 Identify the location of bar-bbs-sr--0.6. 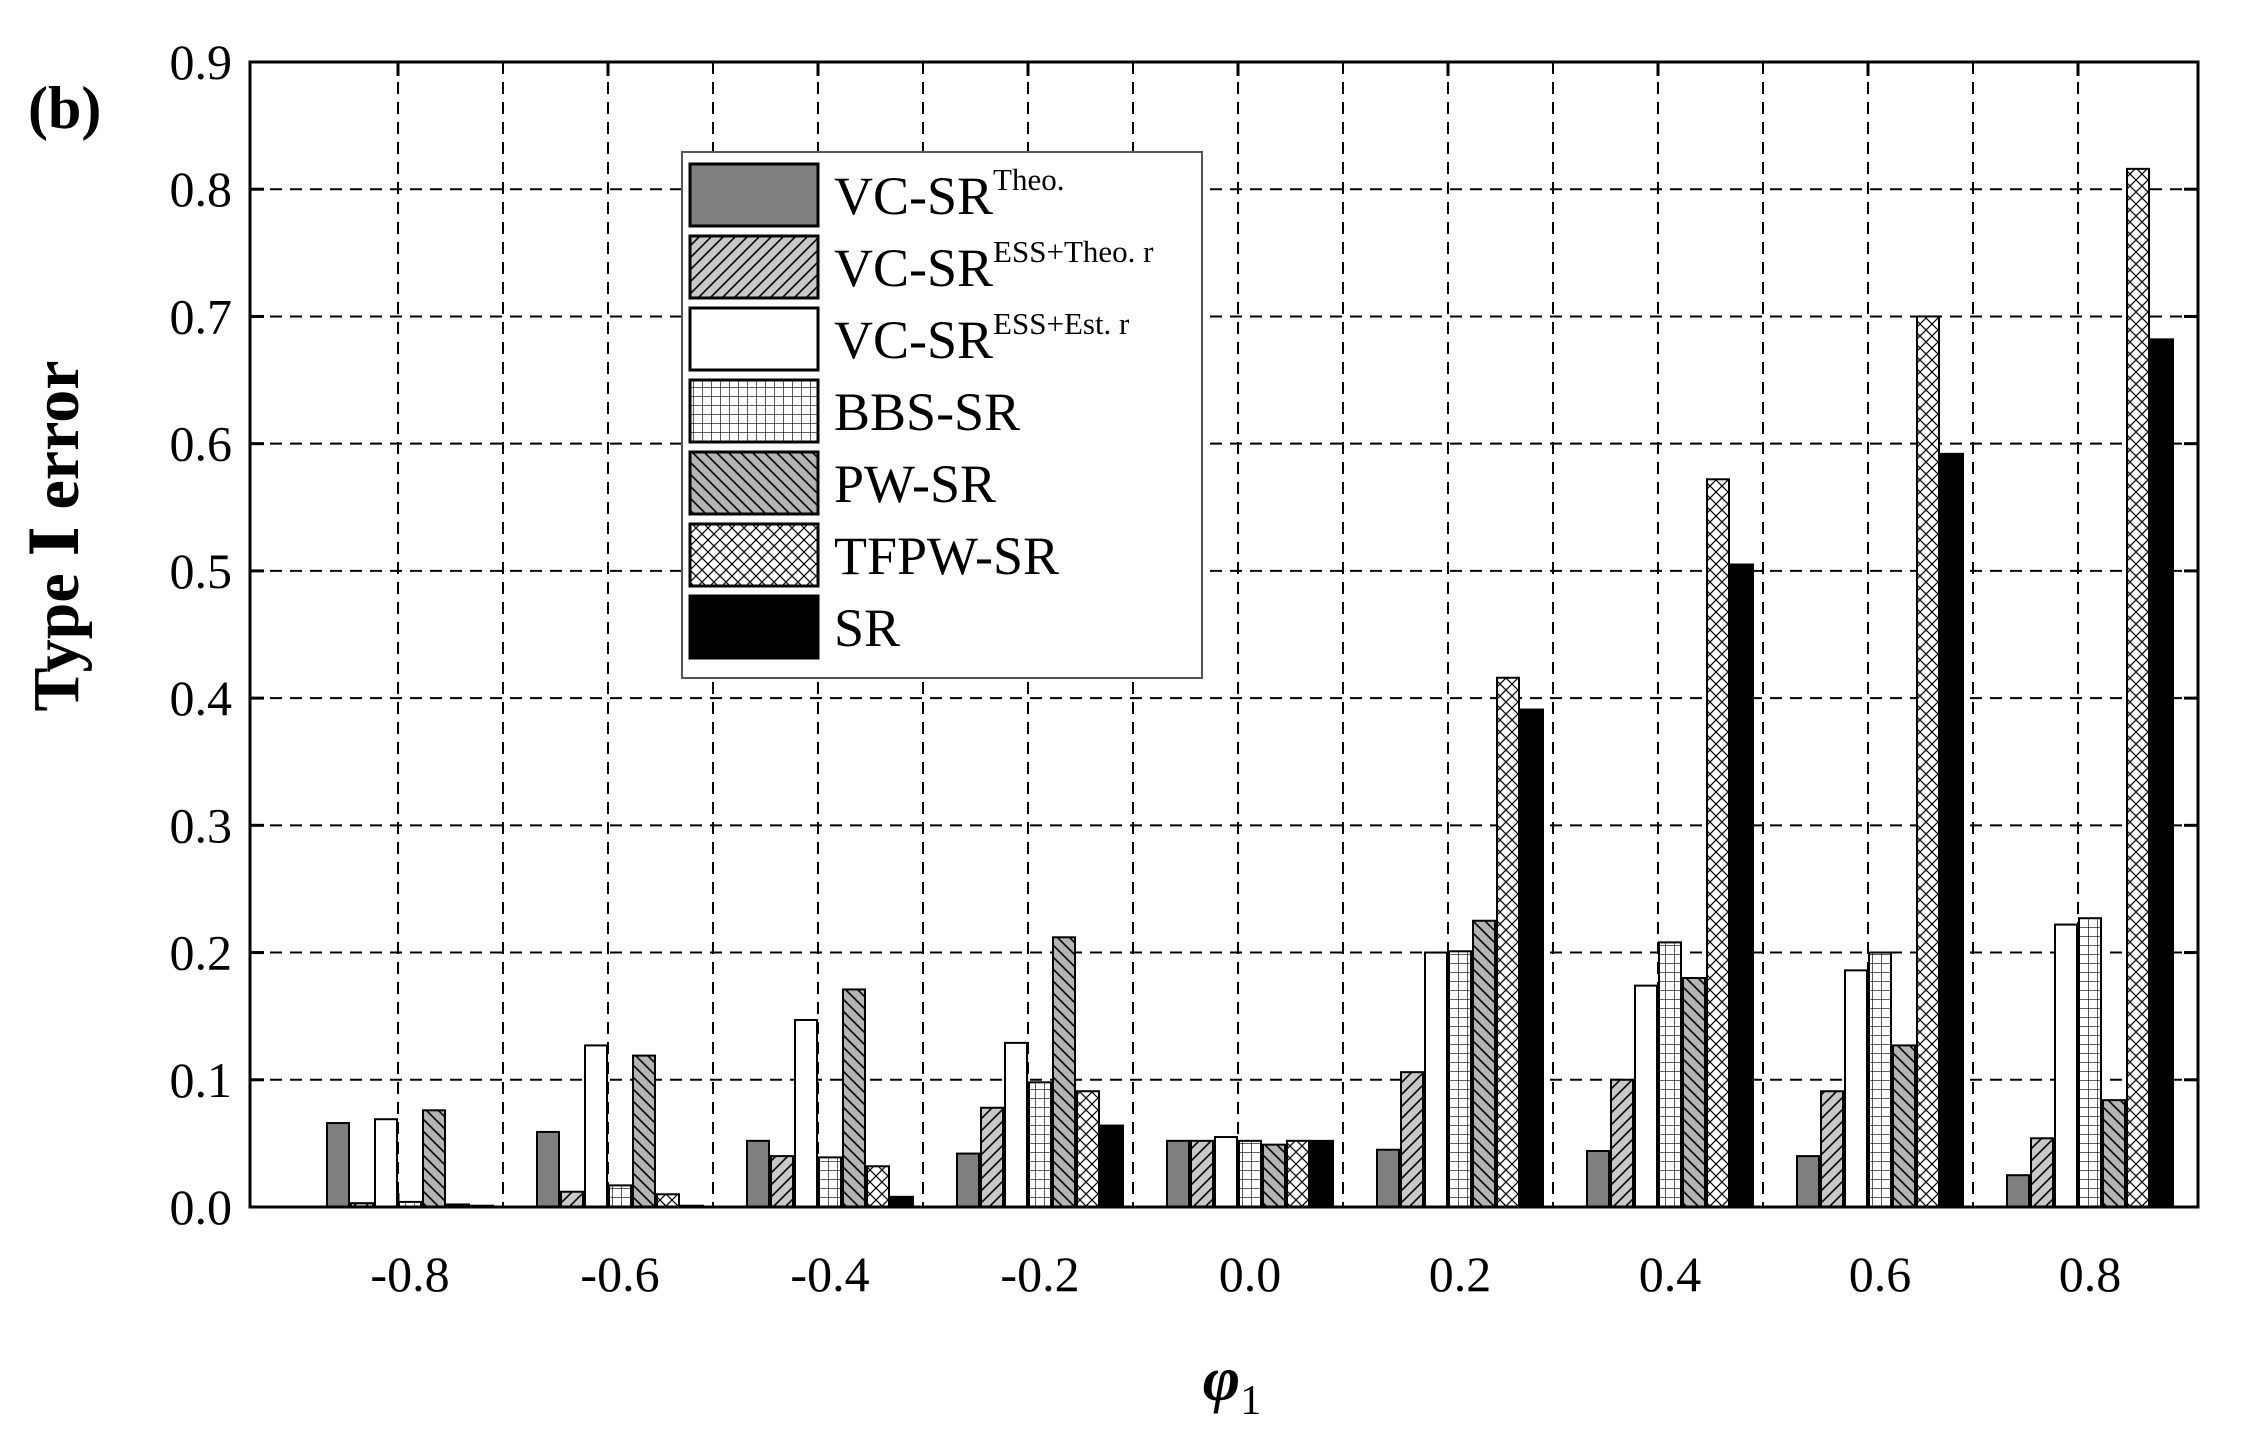
(620, 1196).